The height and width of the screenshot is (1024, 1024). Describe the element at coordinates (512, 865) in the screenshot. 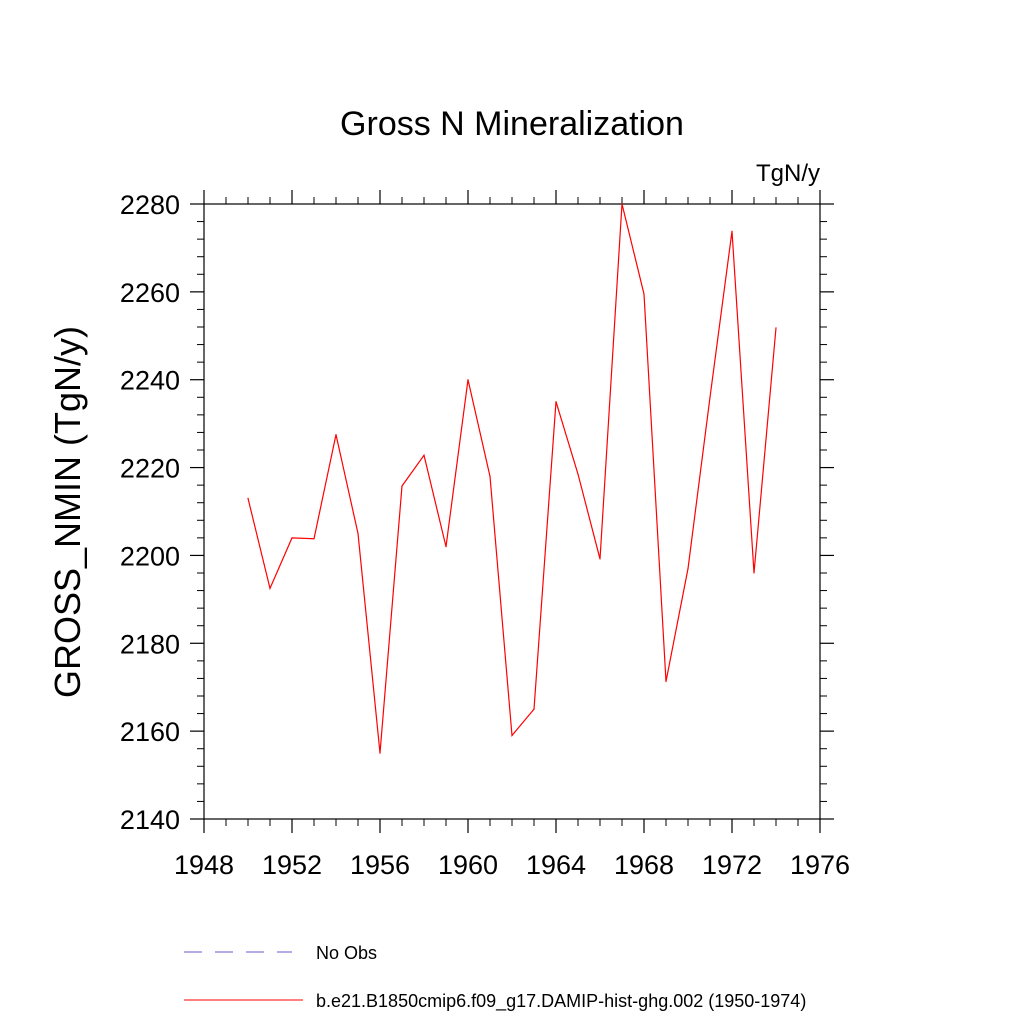

I see `x-tick-labels: 1948 1952 1956 1960 1964 1968 1972 1976` at that location.